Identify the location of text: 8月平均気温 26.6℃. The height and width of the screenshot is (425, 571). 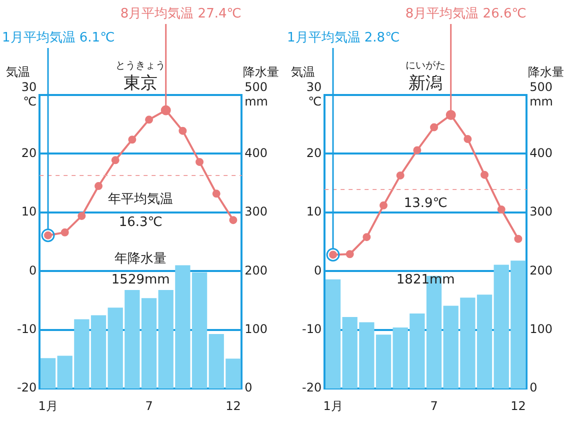
(465, 14).